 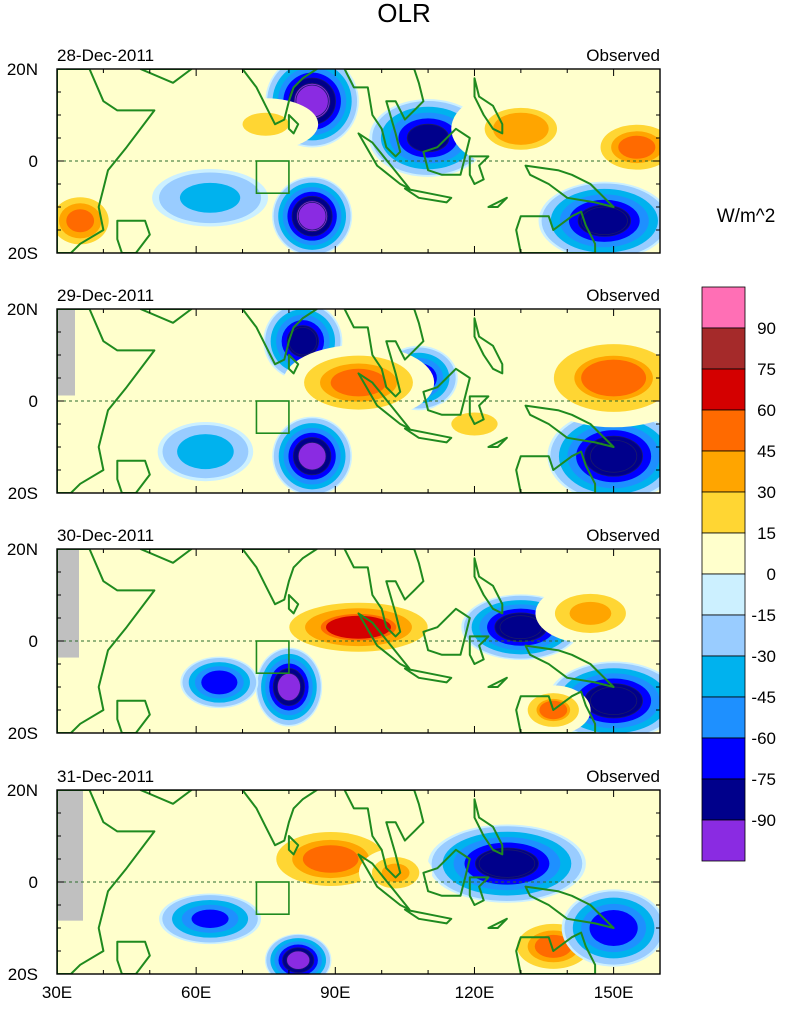 What do you see at coordinates (105, 295) in the screenshot?
I see `panel-date: 29-Dec-2011` at bounding box center [105, 295].